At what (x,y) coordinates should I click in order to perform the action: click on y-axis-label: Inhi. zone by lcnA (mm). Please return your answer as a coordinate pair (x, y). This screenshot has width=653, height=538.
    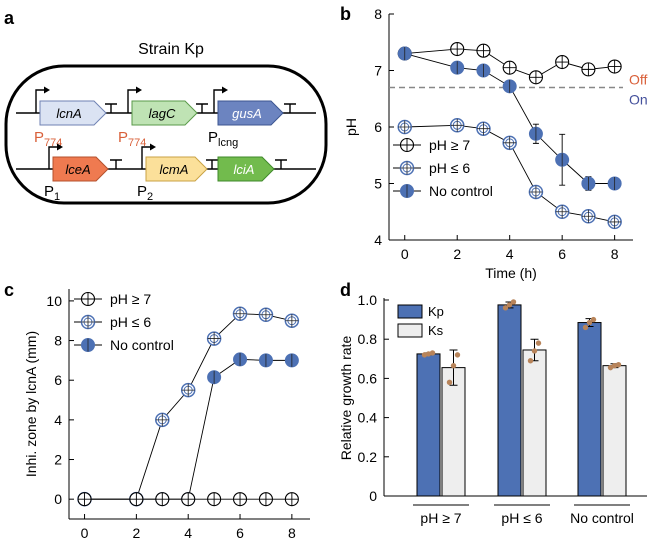
    Looking at the image, I should click on (31, 404).